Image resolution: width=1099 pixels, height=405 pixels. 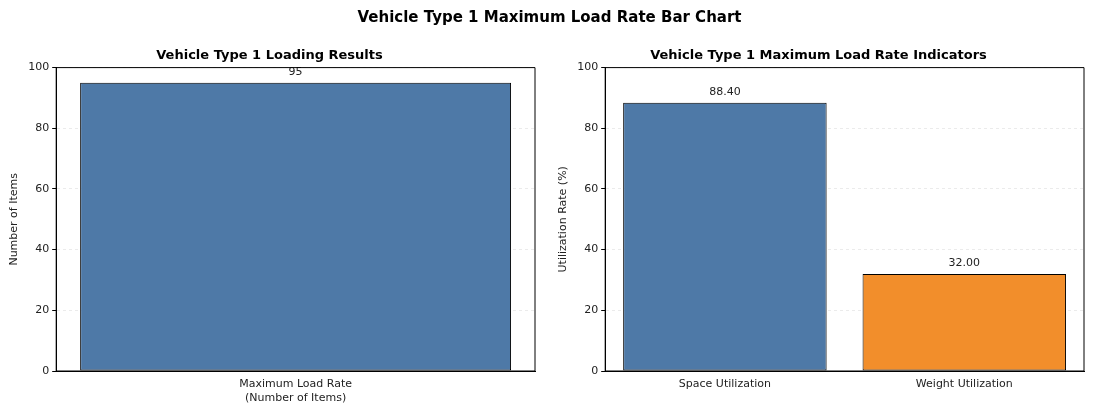 What do you see at coordinates (296, 390) in the screenshot?
I see `x-tick-label: Maximum Load Rate (Number of Items)` at bounding box center [296, 390].